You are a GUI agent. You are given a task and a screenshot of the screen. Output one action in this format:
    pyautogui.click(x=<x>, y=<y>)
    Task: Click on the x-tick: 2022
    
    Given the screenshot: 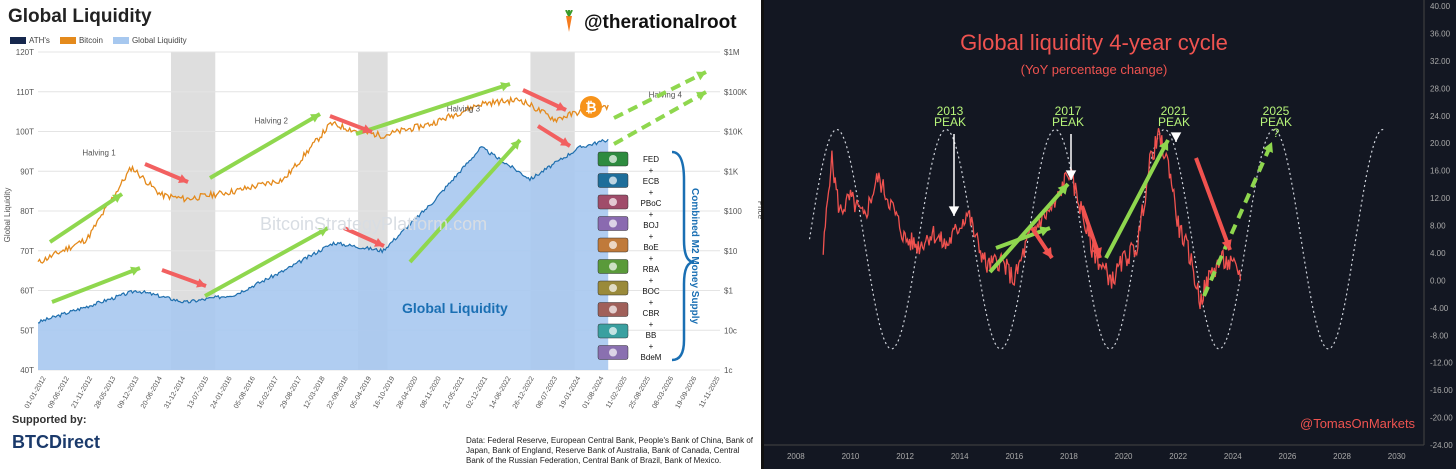 What is the action you would take?
    pyautogui.click(x=1178, y=456)
    